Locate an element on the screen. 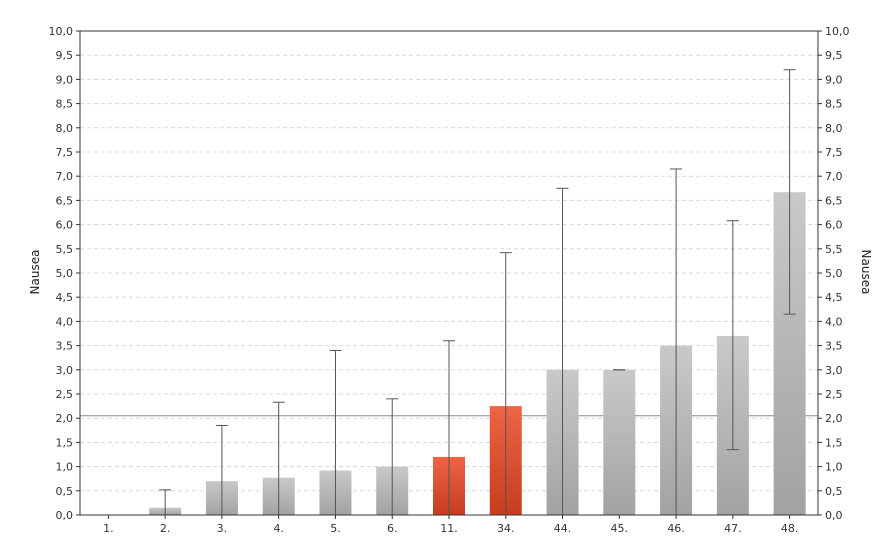 The width and height of the screenshot is (886, 555). x-tick-label: 2. is located at coordinates (165, 528).